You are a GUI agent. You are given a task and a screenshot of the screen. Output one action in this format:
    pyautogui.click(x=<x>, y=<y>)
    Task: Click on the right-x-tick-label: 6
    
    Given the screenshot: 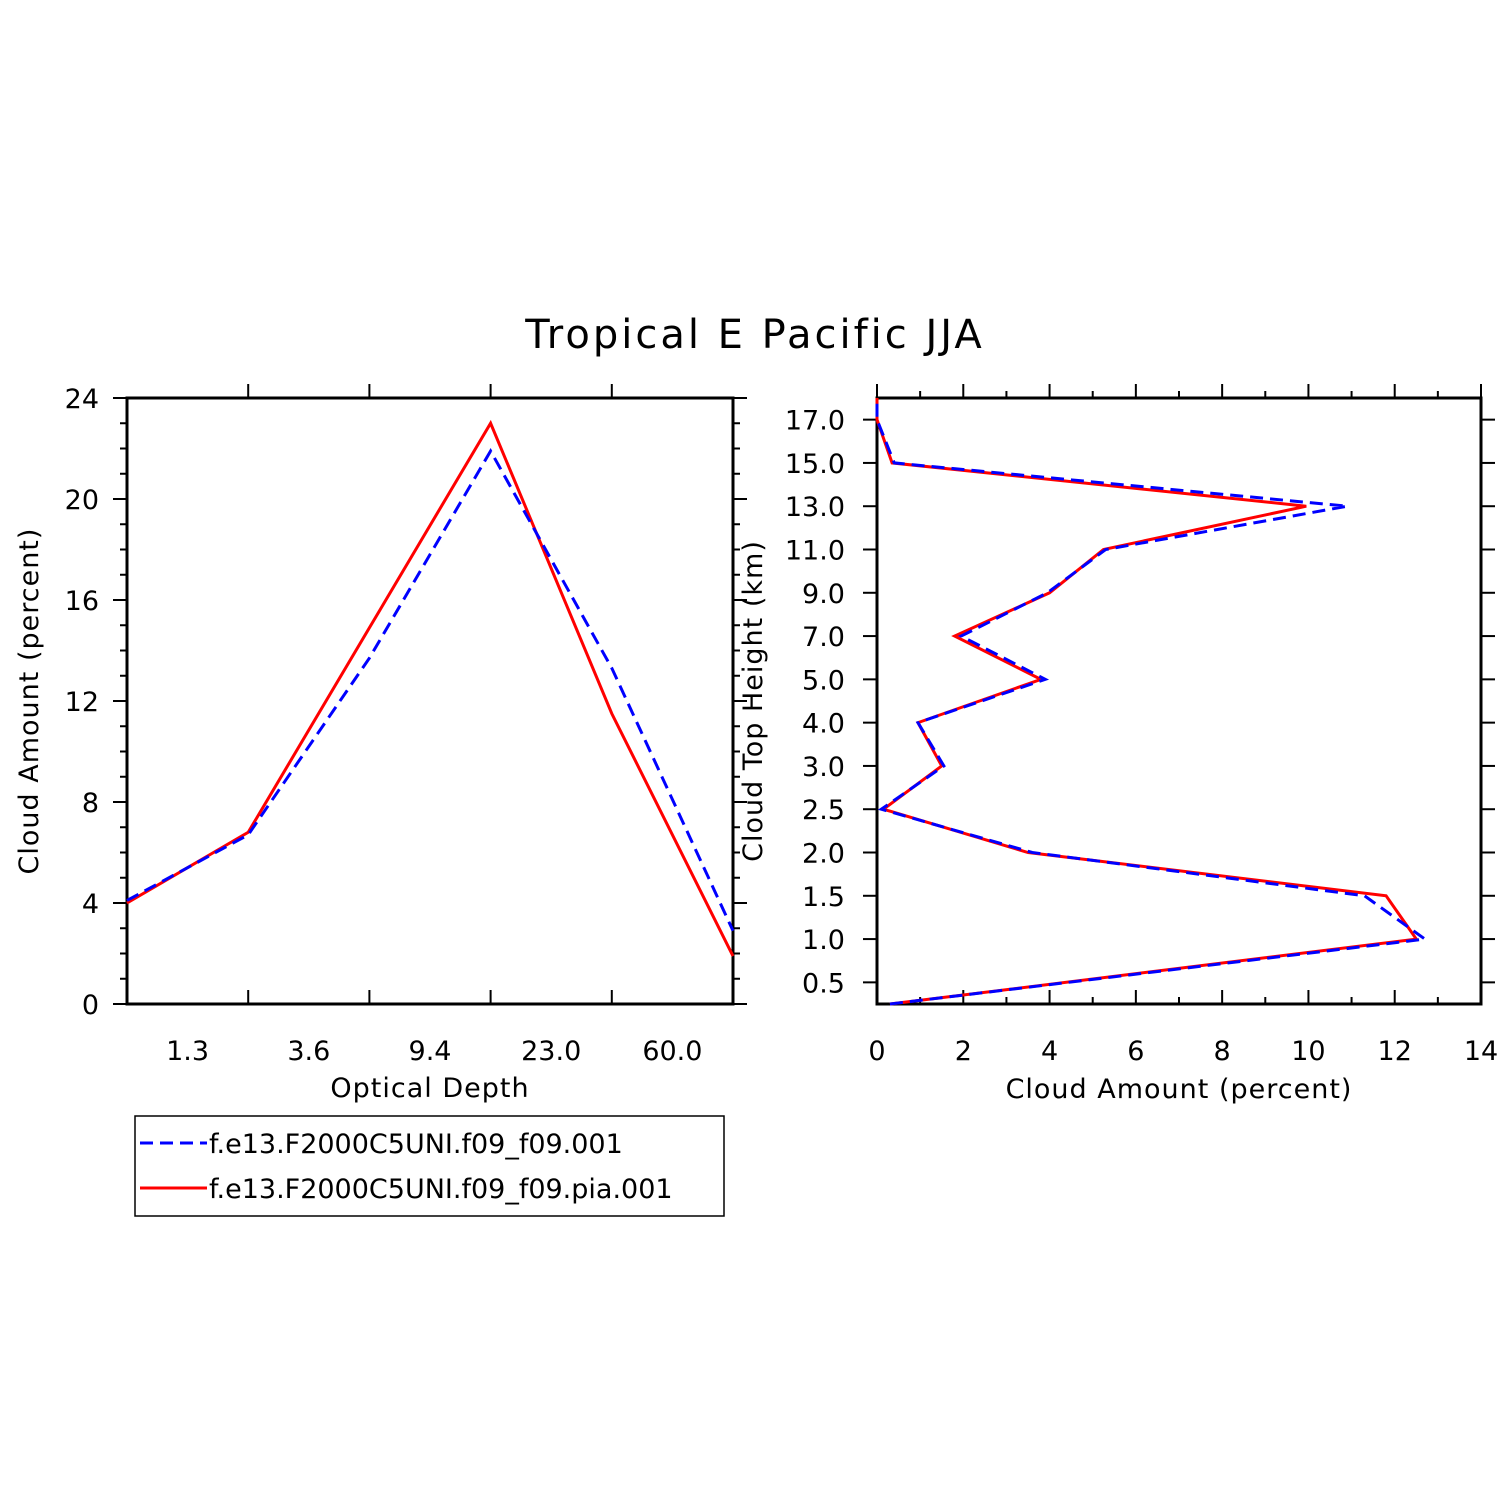 What is the action you would take?
    pyautogui.click(x=1135, y=1051)
    